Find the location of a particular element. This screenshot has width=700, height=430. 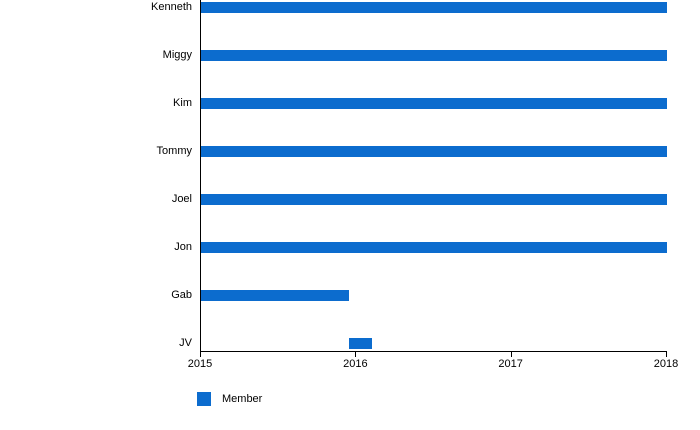

legend-swatch-member is located at coordinates (204, 399).